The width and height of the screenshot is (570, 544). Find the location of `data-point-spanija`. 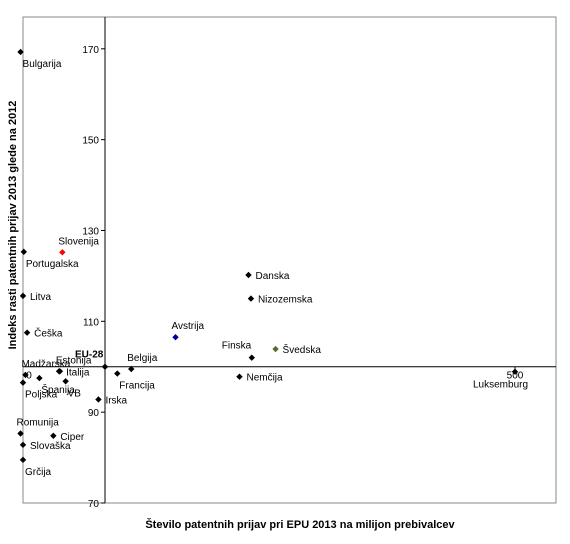

data-point-spanija is located at coordinates (39, 378).